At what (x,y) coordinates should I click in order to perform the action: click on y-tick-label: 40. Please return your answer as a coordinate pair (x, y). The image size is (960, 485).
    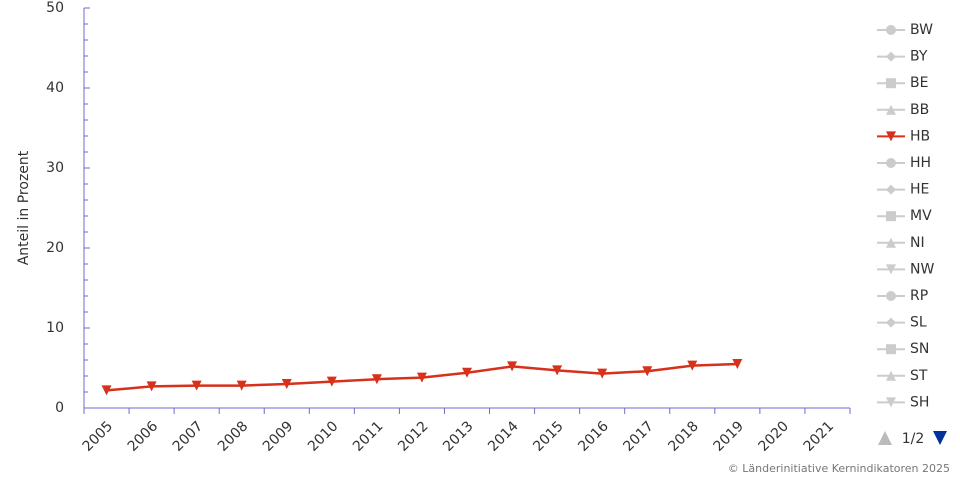
    Looking at the image, I should click on (55, 88).